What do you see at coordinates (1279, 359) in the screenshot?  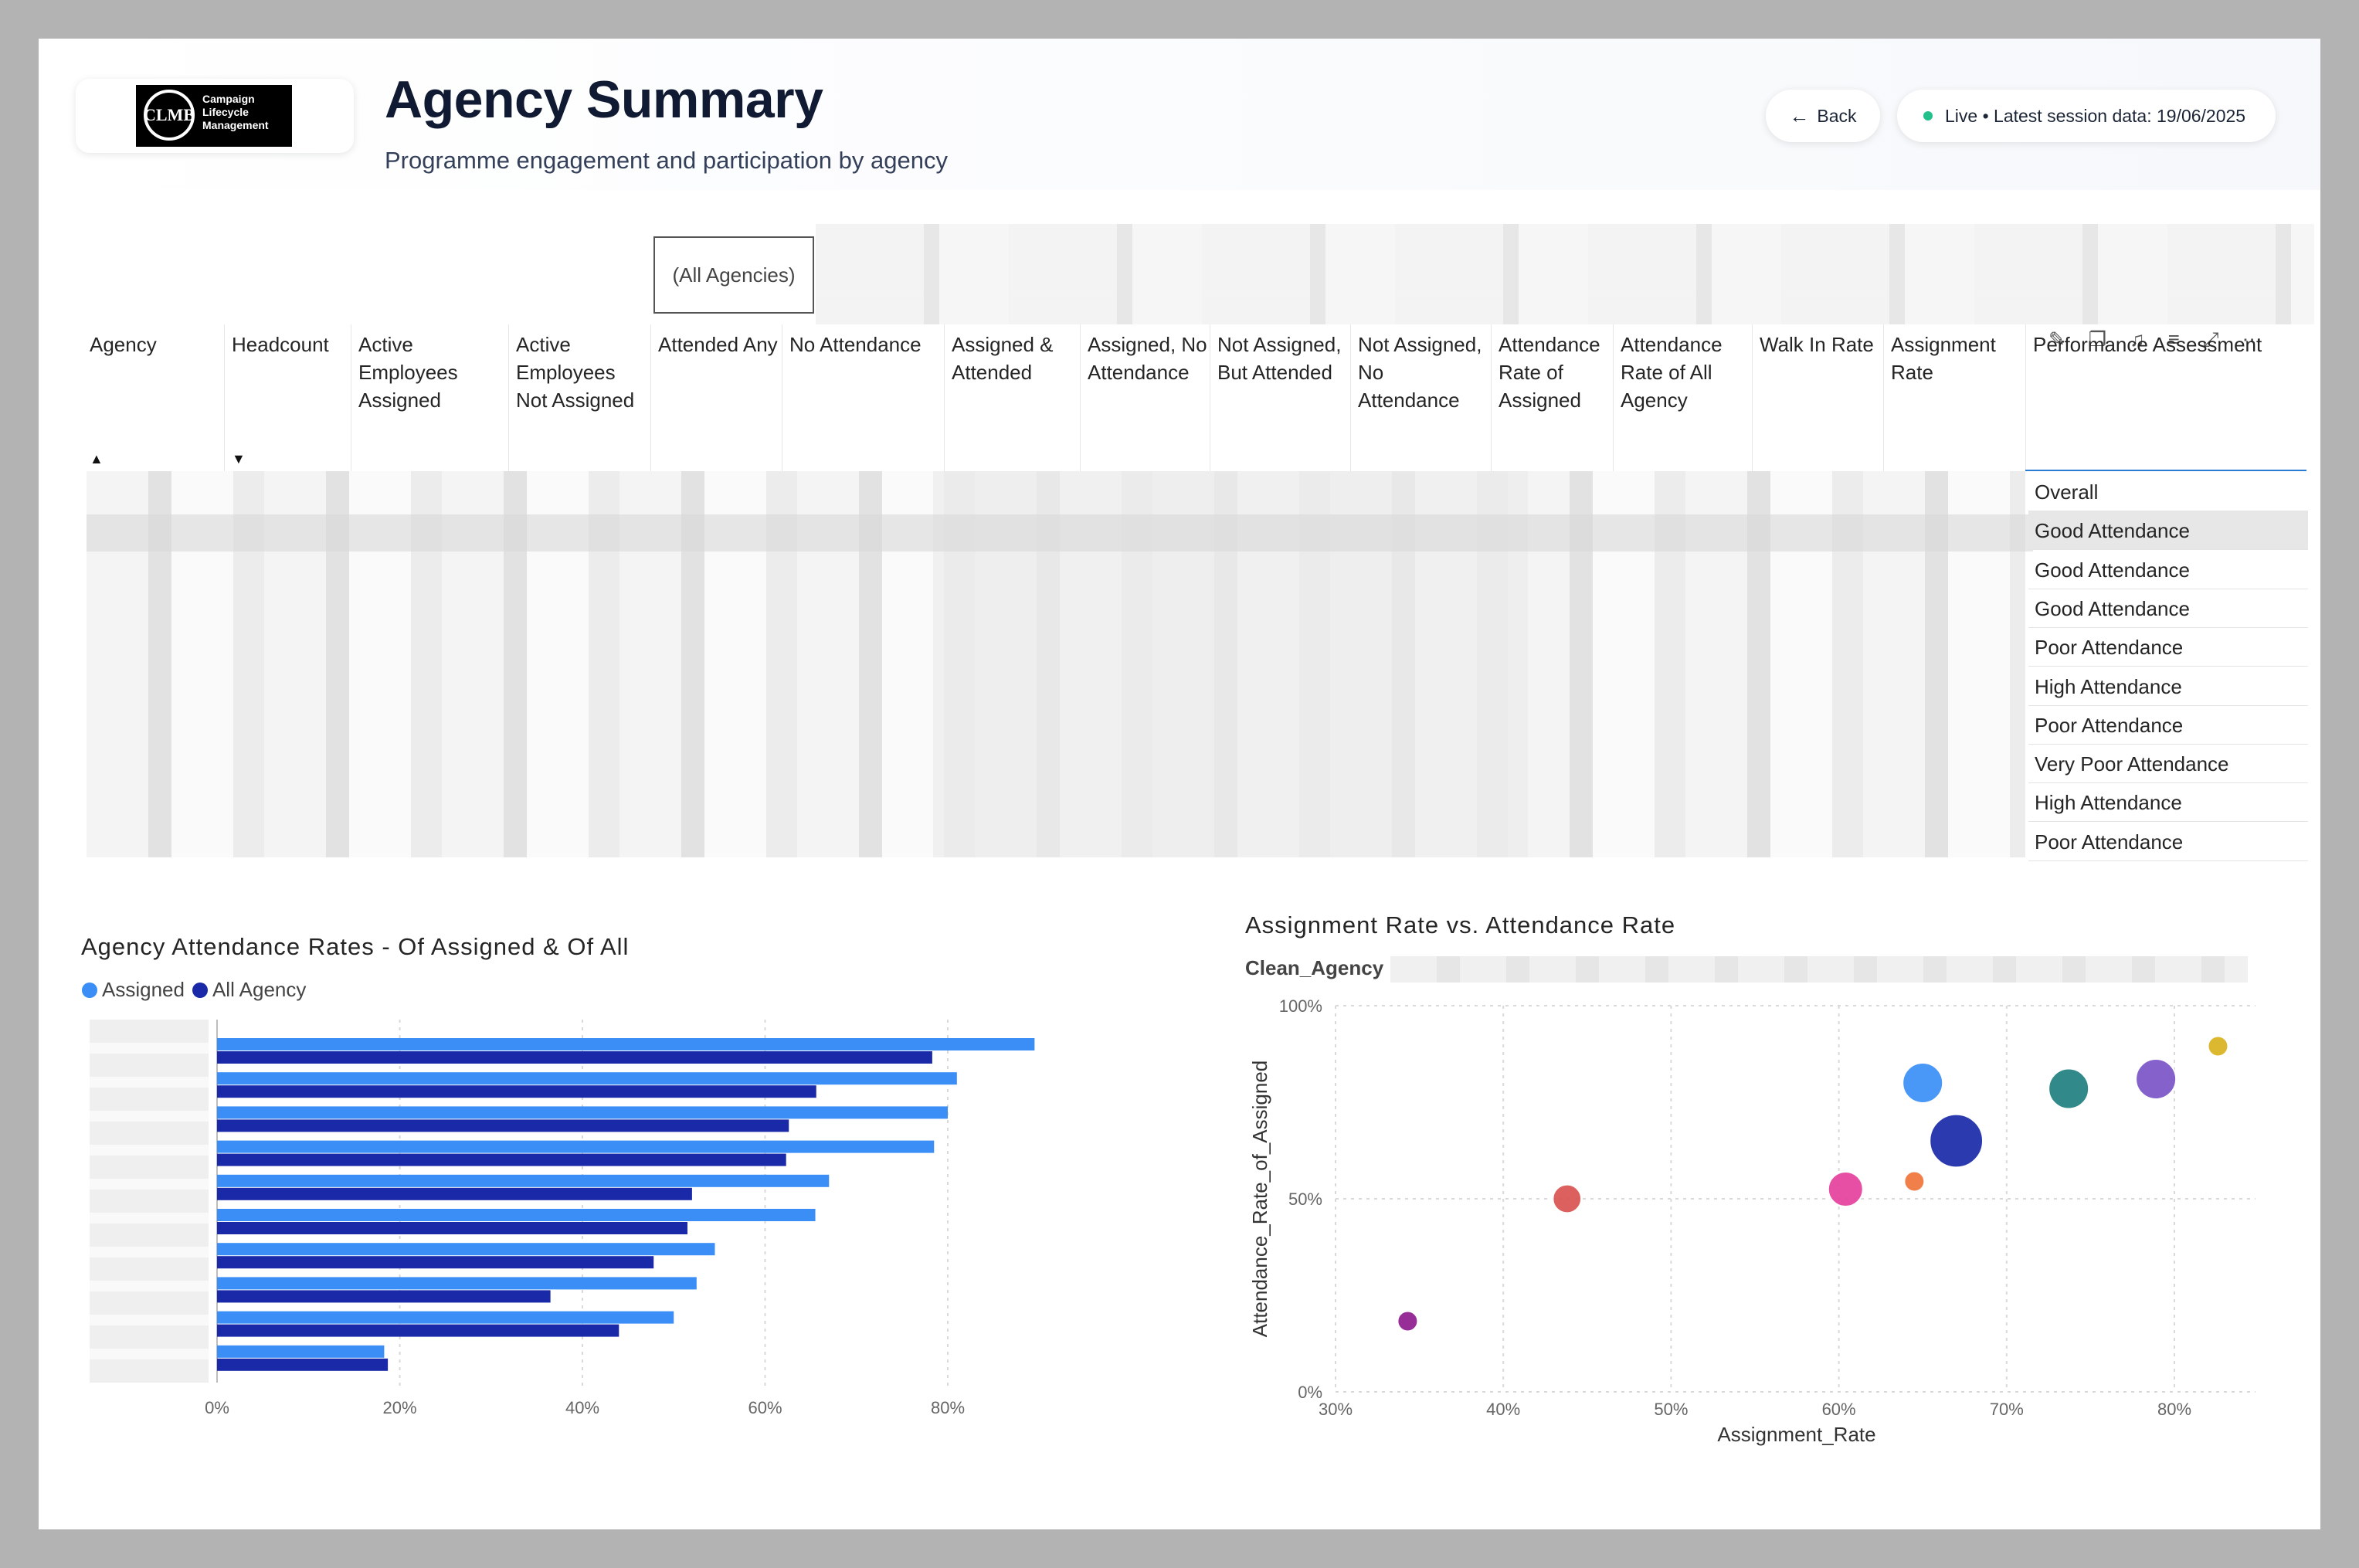 I see `column-header: Not Assigned, But Attended` at bounding box center [1279, 359].